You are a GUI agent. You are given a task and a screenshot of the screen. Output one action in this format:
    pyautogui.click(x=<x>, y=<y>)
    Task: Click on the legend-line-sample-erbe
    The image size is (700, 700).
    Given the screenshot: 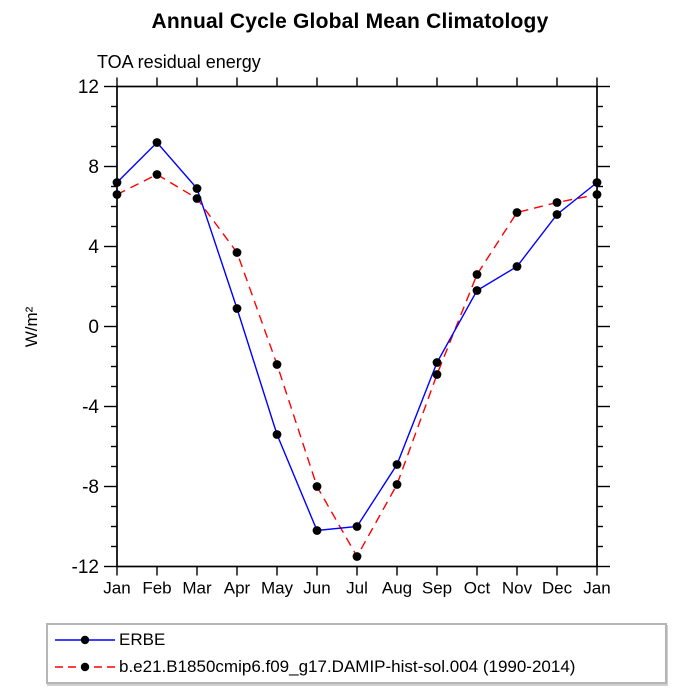 What is the action you would take?
    pyautogui.click(x=85, y=640)
    